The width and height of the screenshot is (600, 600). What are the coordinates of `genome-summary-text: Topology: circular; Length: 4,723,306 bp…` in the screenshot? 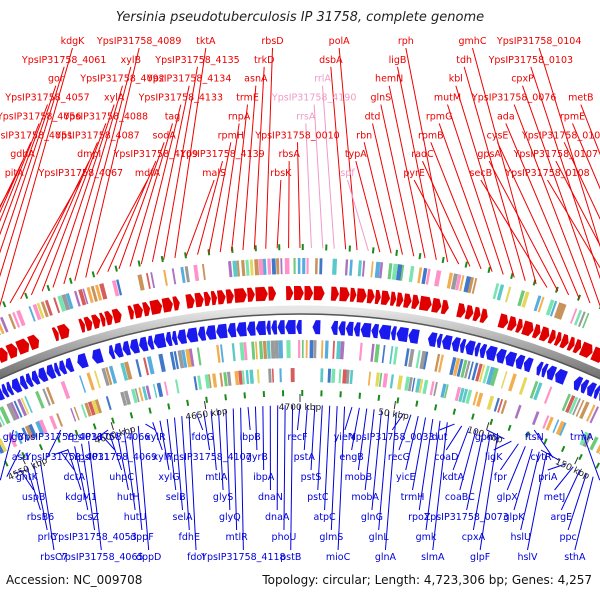 It's located at (427, 580).